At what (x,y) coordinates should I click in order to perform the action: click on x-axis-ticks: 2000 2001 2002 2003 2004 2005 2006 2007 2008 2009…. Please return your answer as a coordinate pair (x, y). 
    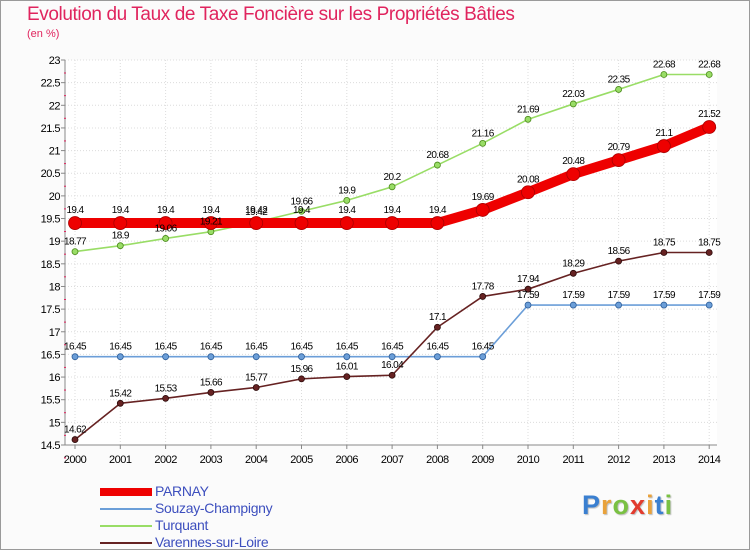
    Looking at the image, I should click on (393, 460).